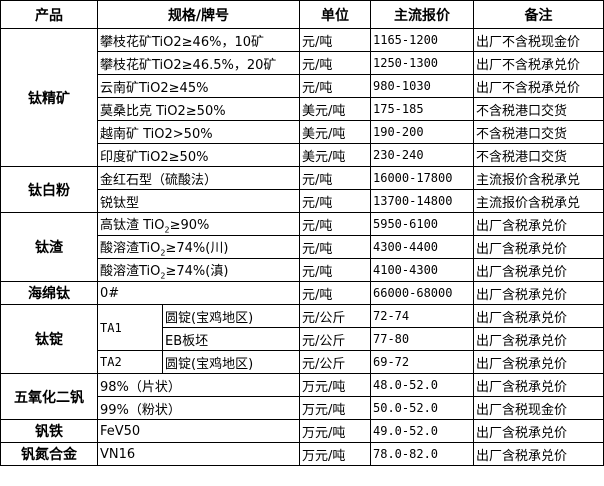  I want to click on price-cell: 1250-1300, so click(422, 63).